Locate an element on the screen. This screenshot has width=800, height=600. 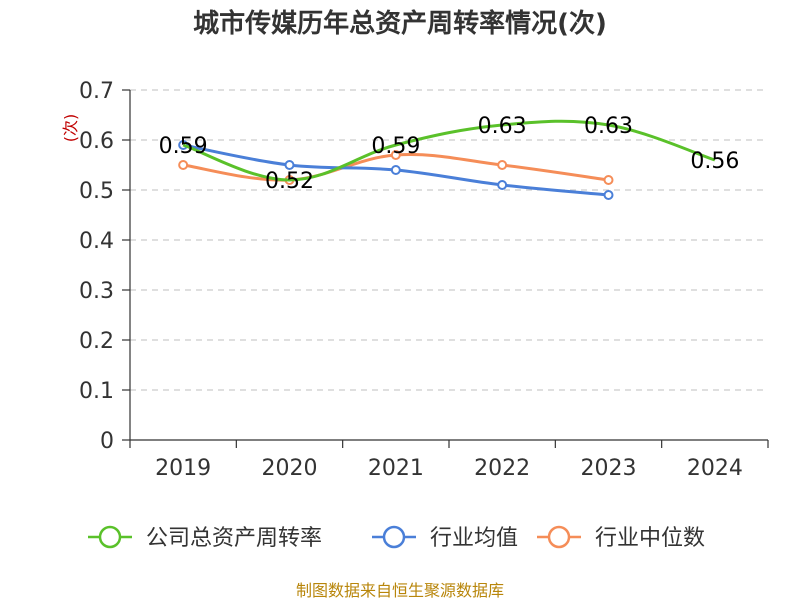
data-labels: 0.59 0.52 0.59 0.63 0.63 0.56 is located at coordinates (449, 154).